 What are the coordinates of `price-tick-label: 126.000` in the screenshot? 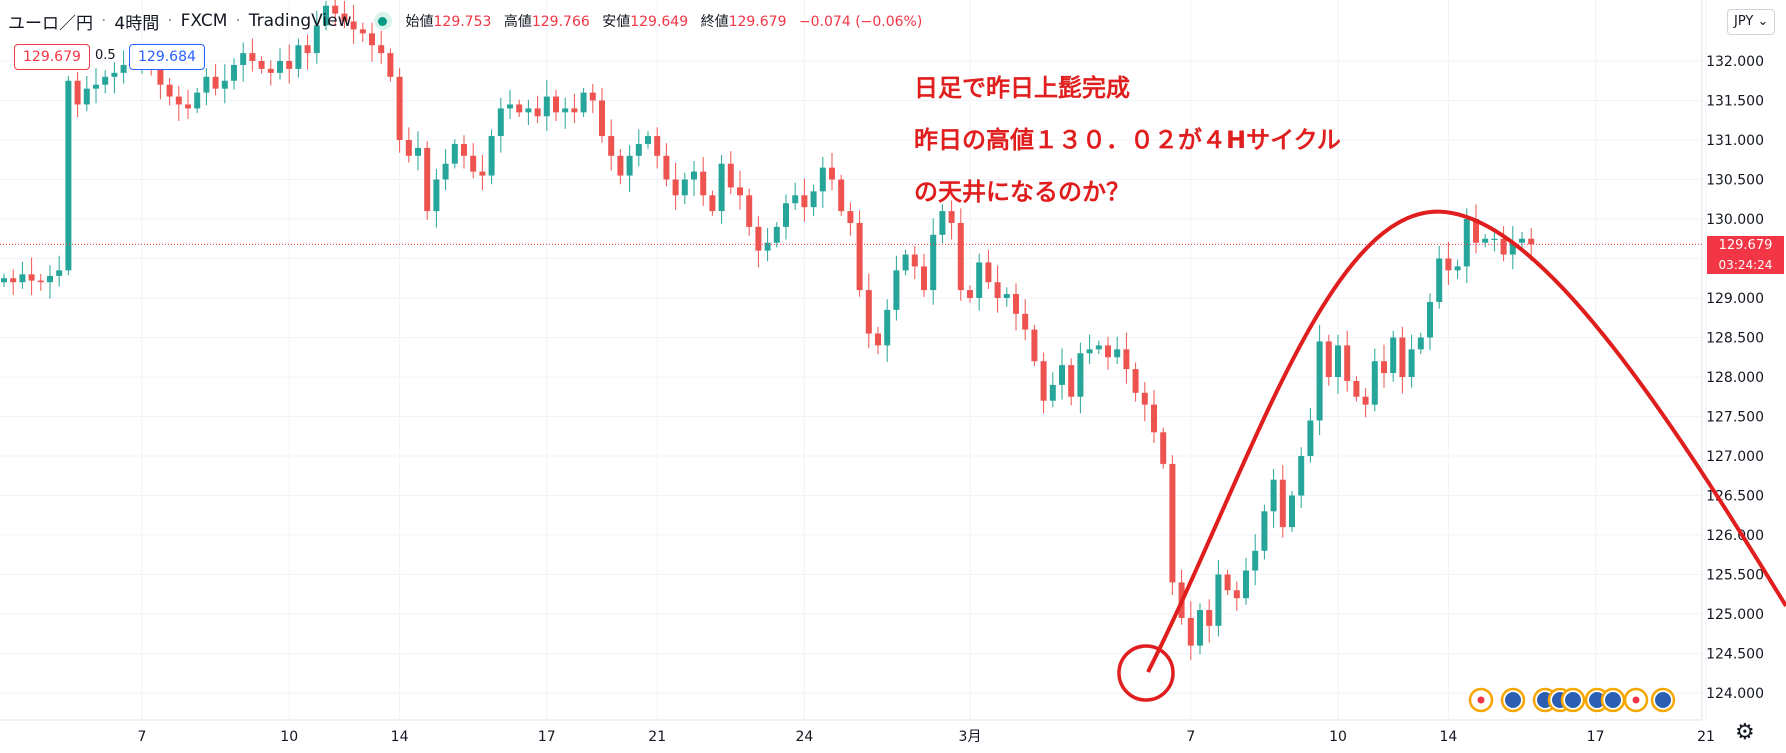 It's located at (1735, 536).